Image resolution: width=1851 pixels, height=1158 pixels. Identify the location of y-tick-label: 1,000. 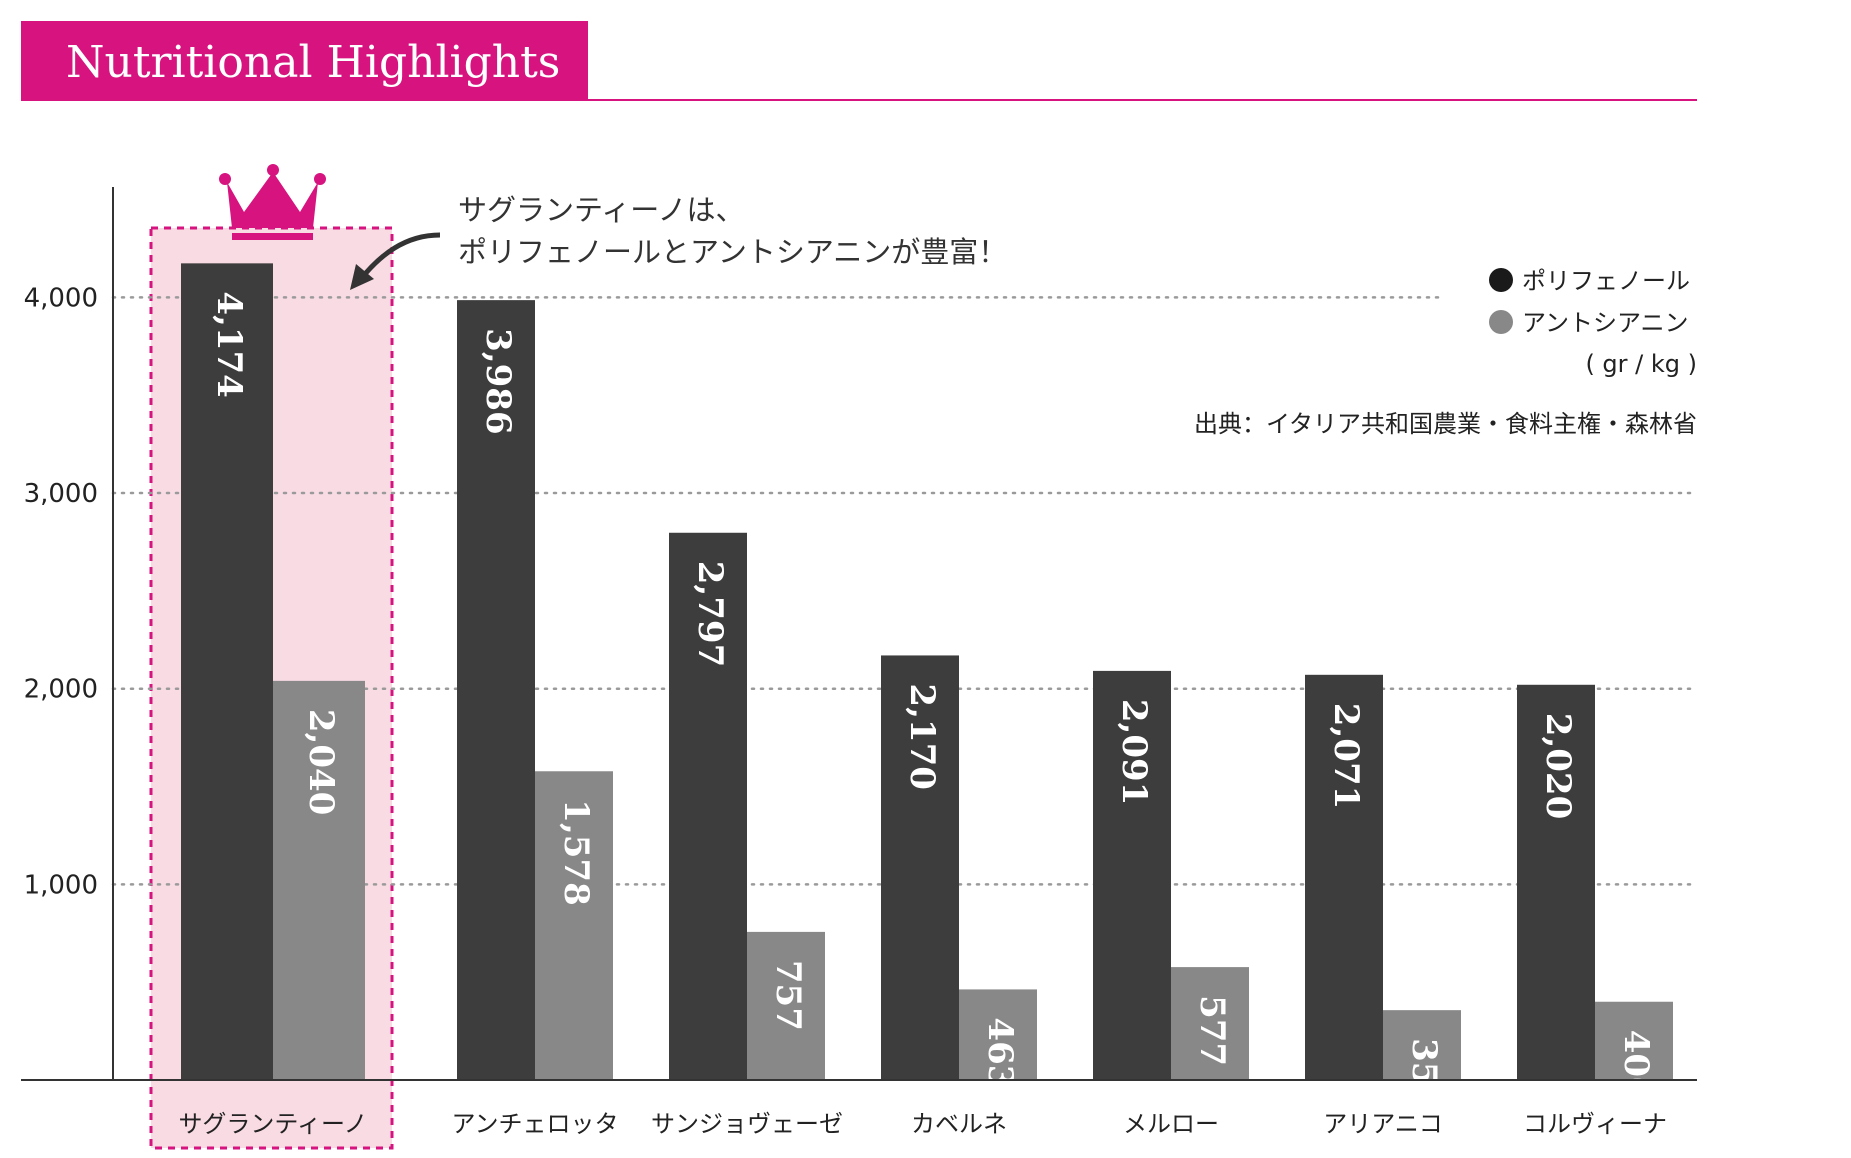
(61, 885).